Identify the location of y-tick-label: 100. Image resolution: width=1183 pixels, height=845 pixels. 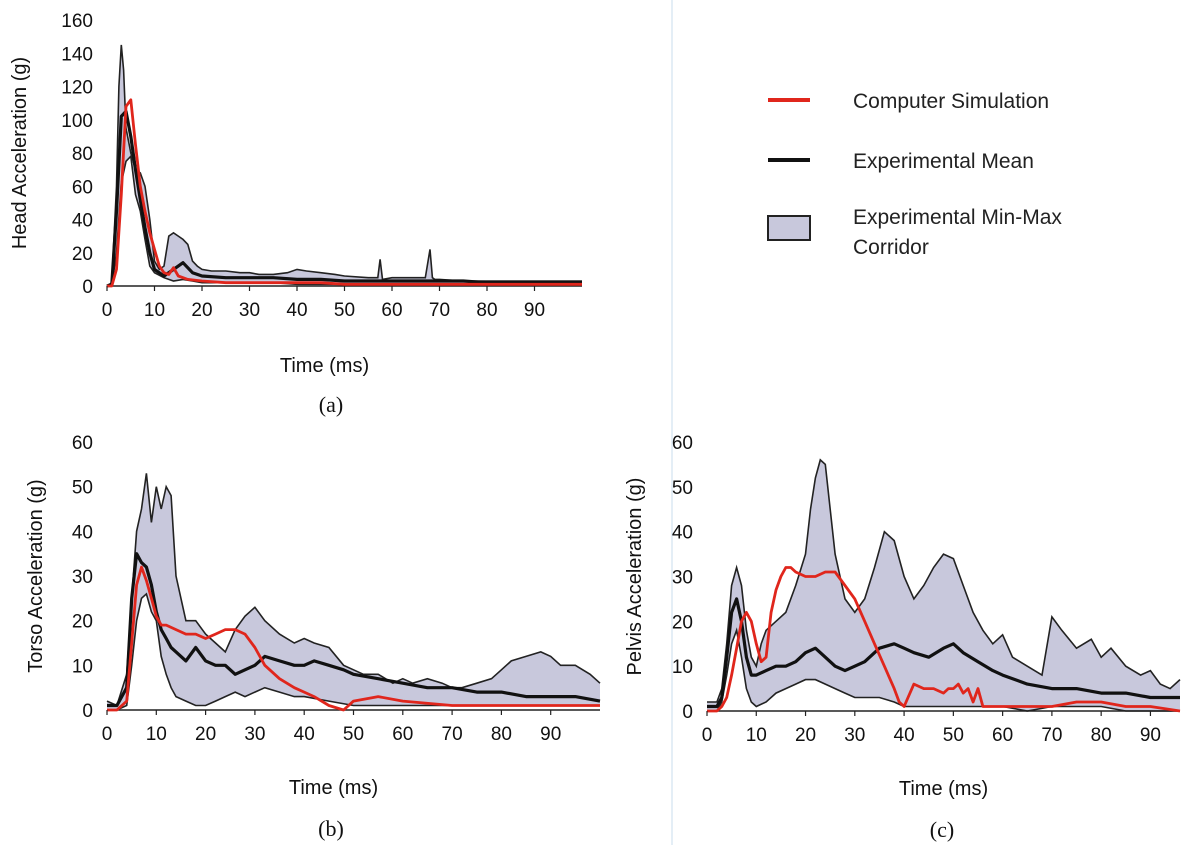
(77, 121).